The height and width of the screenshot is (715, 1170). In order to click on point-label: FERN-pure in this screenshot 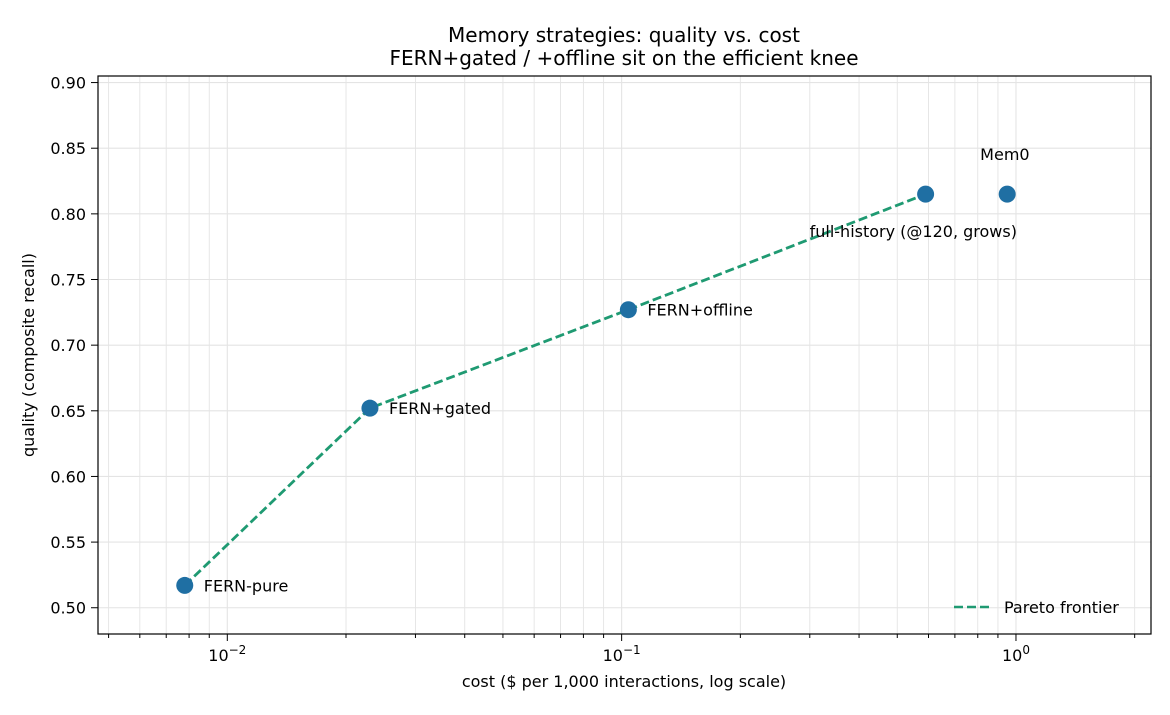, I will do `click(246, 585)`.